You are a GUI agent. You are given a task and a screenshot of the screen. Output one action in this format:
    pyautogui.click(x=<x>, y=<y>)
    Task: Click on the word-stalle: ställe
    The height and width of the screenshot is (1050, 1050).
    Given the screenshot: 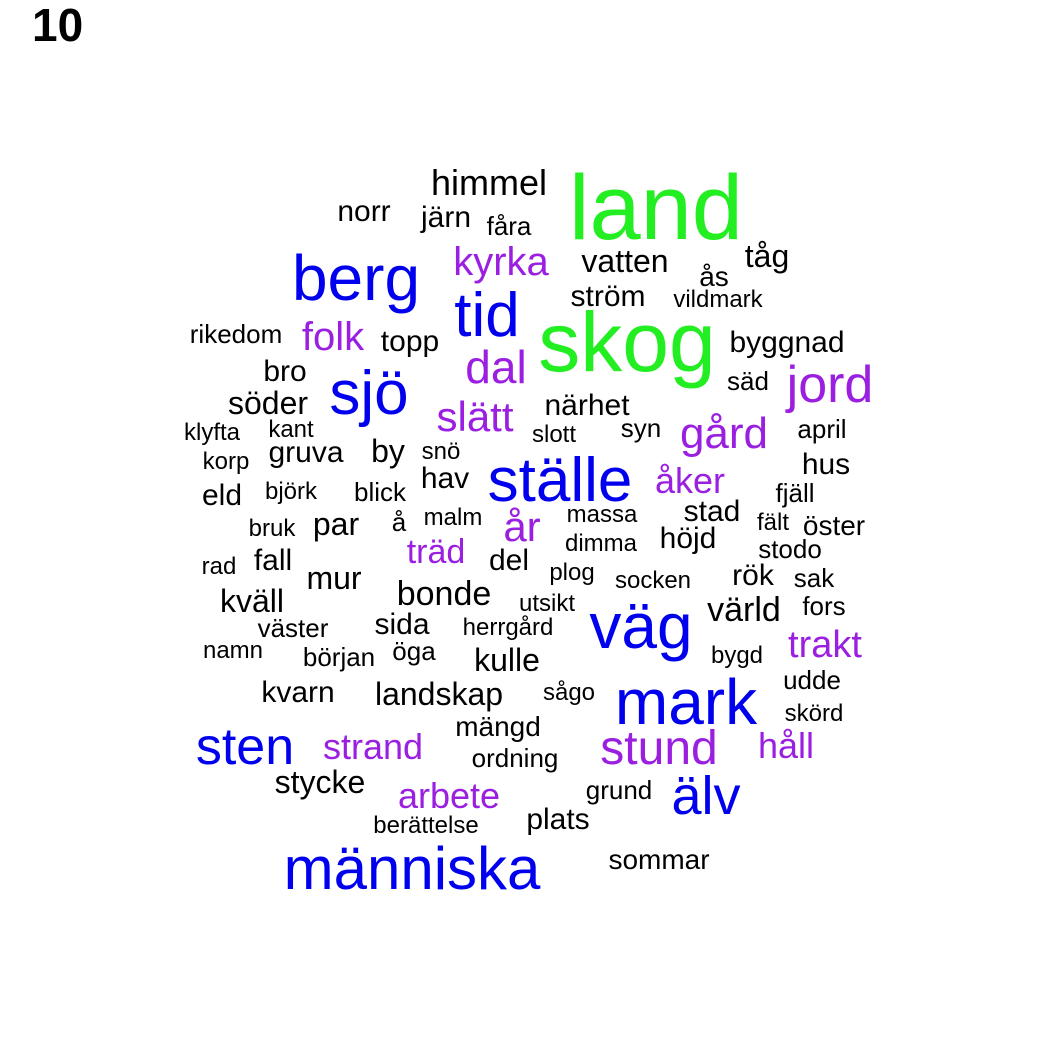 What is the action you would take?
    pyautogui.click(x=560, y=480)
    